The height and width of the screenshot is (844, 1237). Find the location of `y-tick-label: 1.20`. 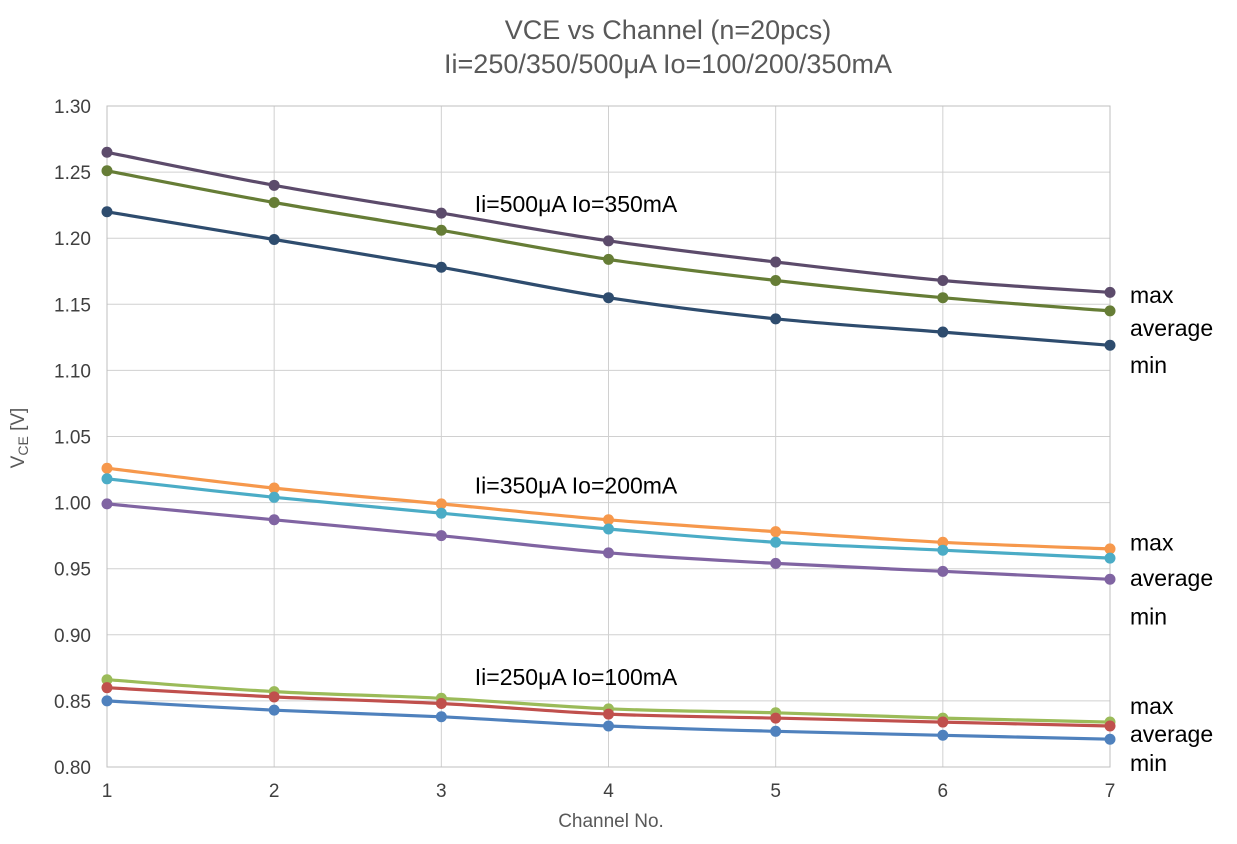

y-tick-label: 1.20 is located at coordinates (72, 239).